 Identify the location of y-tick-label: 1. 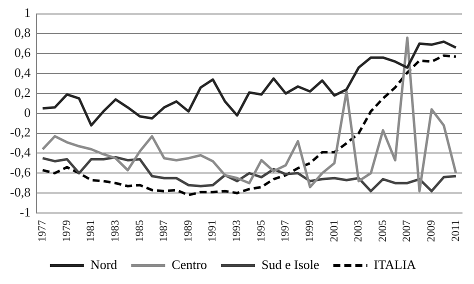
(27, 12).